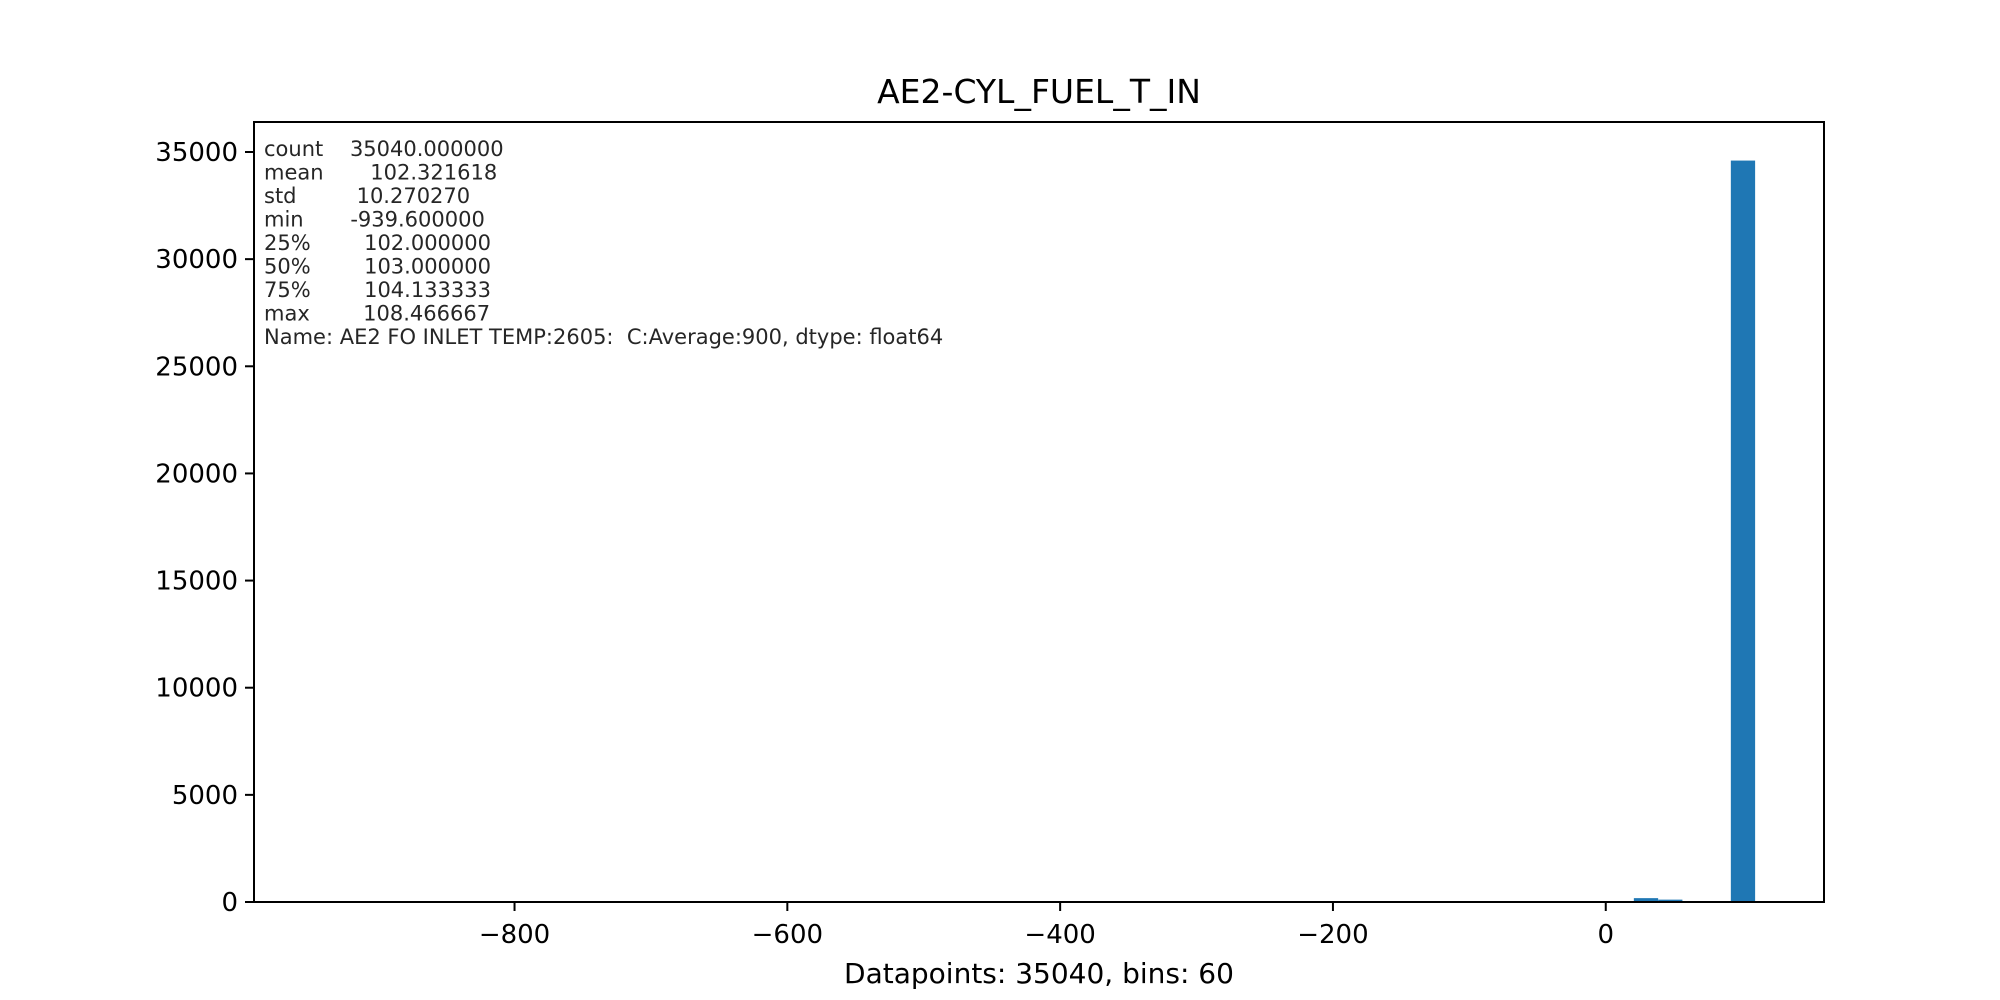 The height and width of the screenshot is (1000, 2000). Describe the element at coordinates (196, 367) in the screenshot. I see `y-tick-label: 25000` at that location.